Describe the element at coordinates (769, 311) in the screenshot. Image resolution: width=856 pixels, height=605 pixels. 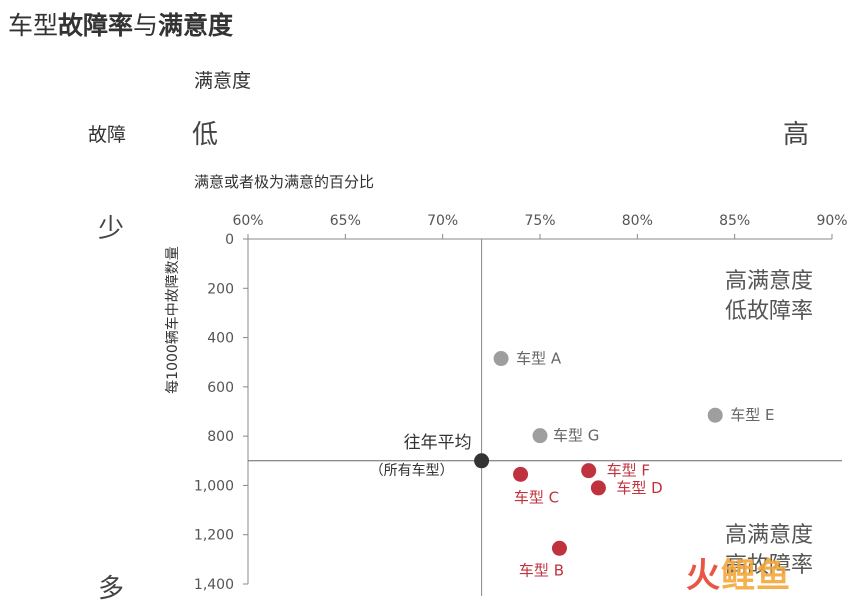
I see `quadrant-top-right-line2: 低故障率` at that location.